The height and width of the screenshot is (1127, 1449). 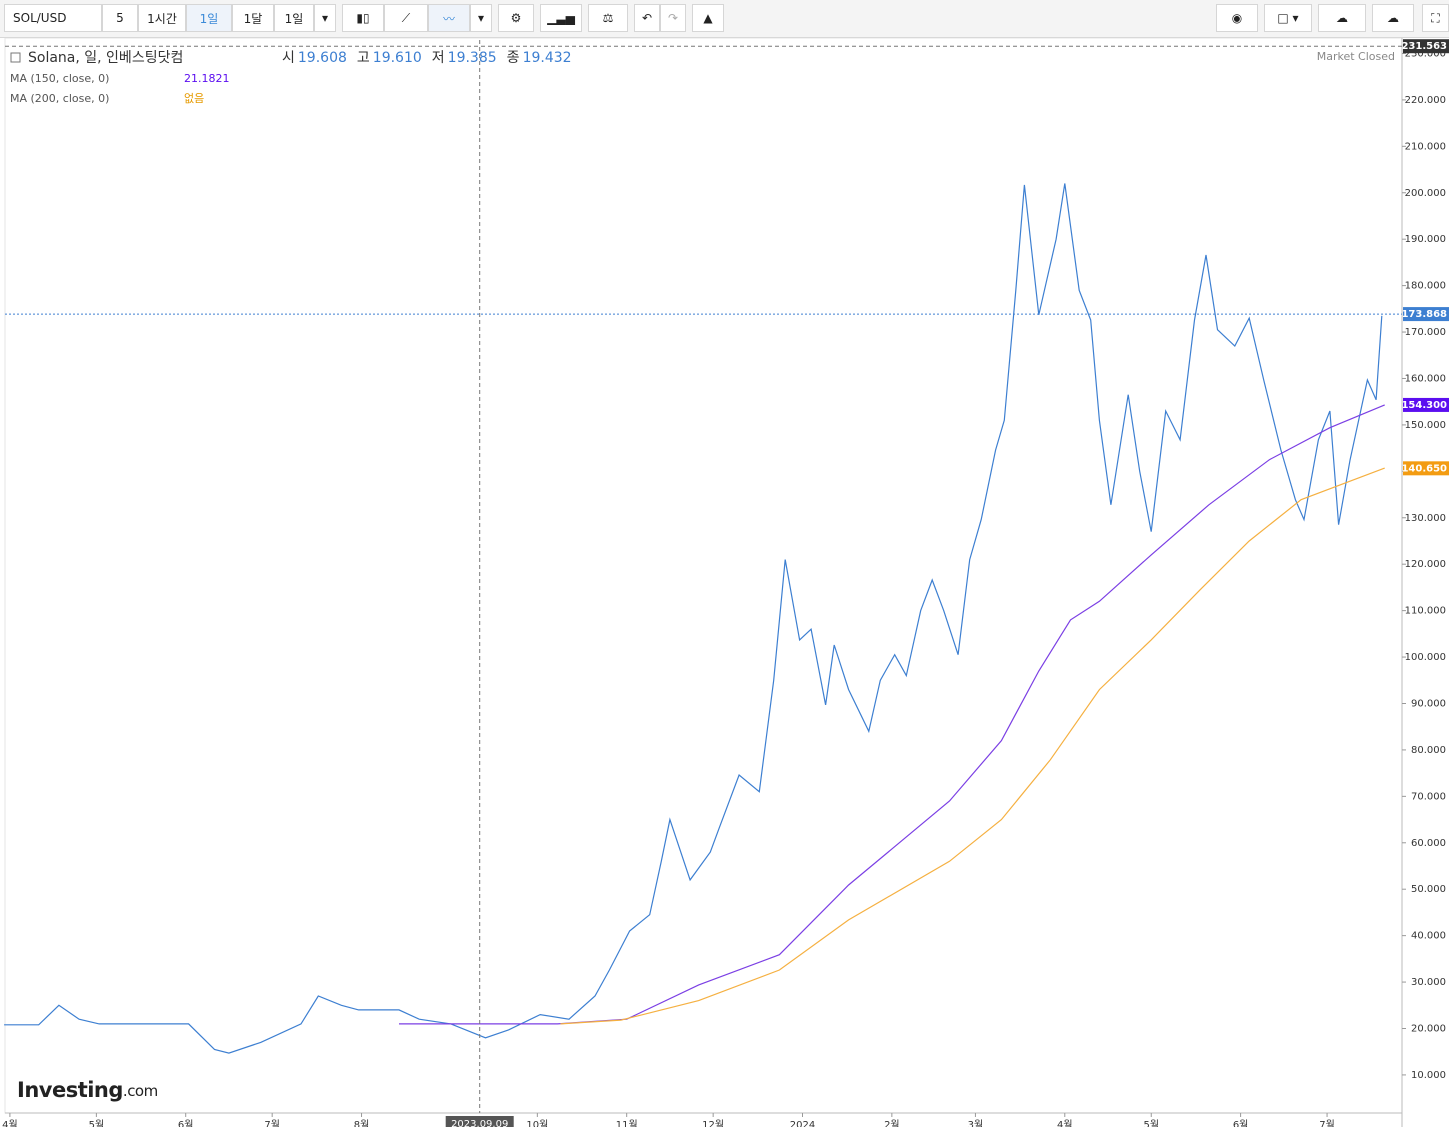 What do you see at coordinates (547, 58) in the screenshot?
I see `ohlc-value: 19.432` at bounding box center [547, 58].